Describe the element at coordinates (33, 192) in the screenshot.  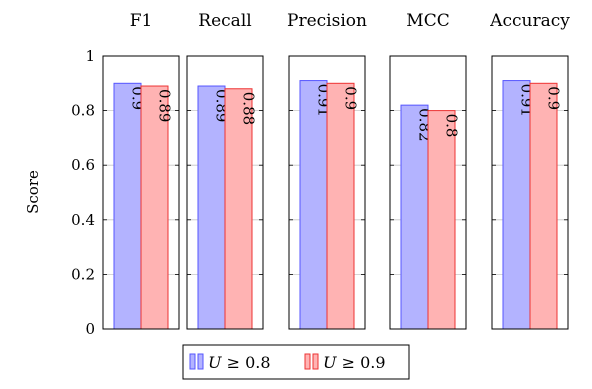
I see `y-axis-label: Score` at that location.